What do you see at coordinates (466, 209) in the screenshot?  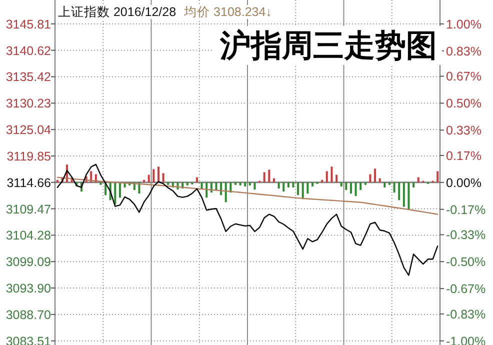 I see `y2-tick-label: -0.17%` at bounding box center [466, 209].